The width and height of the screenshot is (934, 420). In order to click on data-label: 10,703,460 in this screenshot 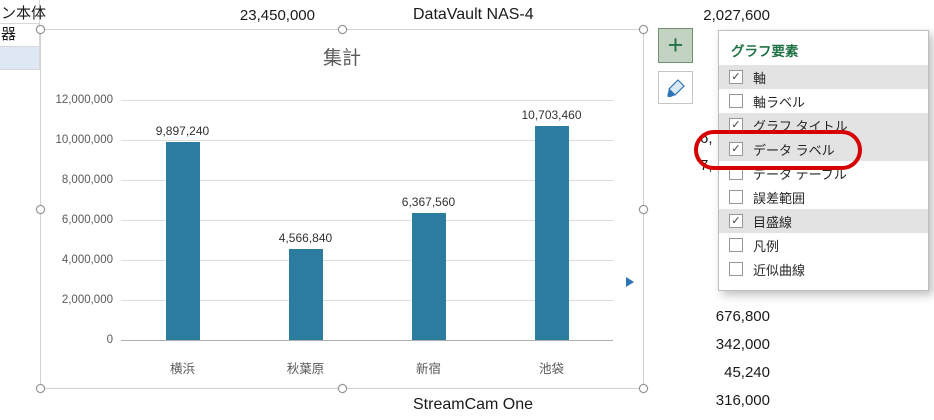, I will do `click(551, 115)`.